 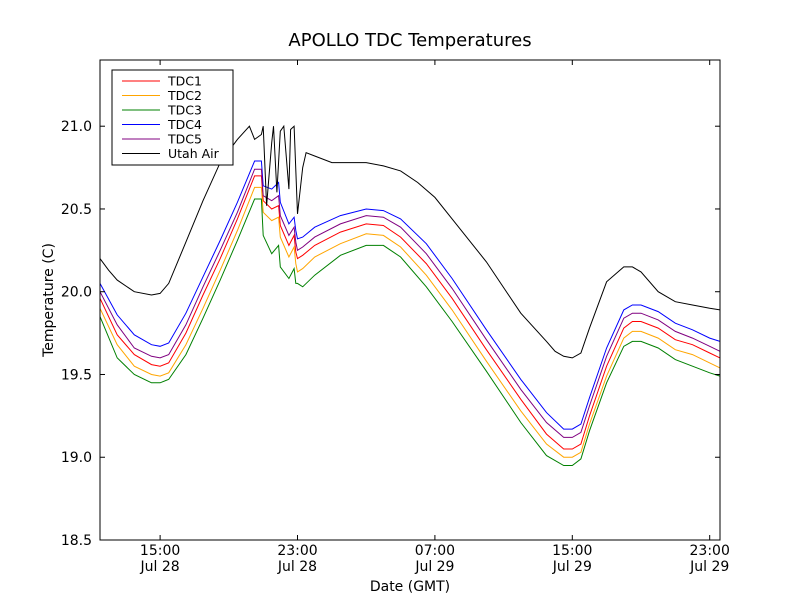 I want to click on legend-label: TDC3, so click(x=184, y=110).